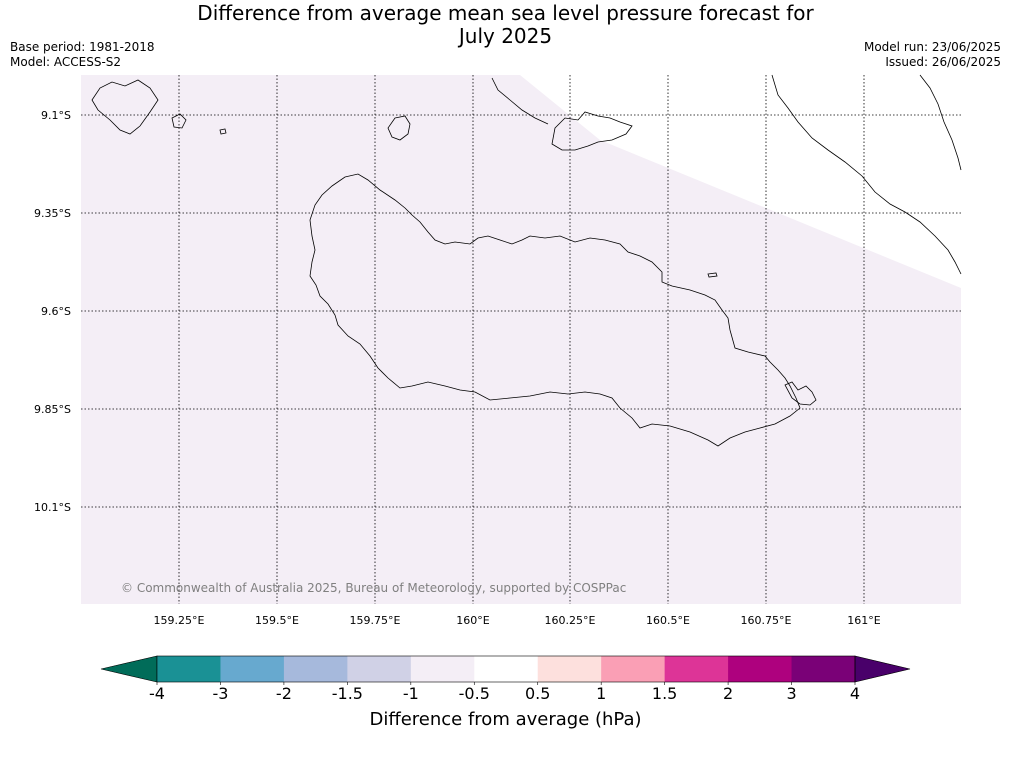  I want to click on colorbar-outline, so click(506, 669).